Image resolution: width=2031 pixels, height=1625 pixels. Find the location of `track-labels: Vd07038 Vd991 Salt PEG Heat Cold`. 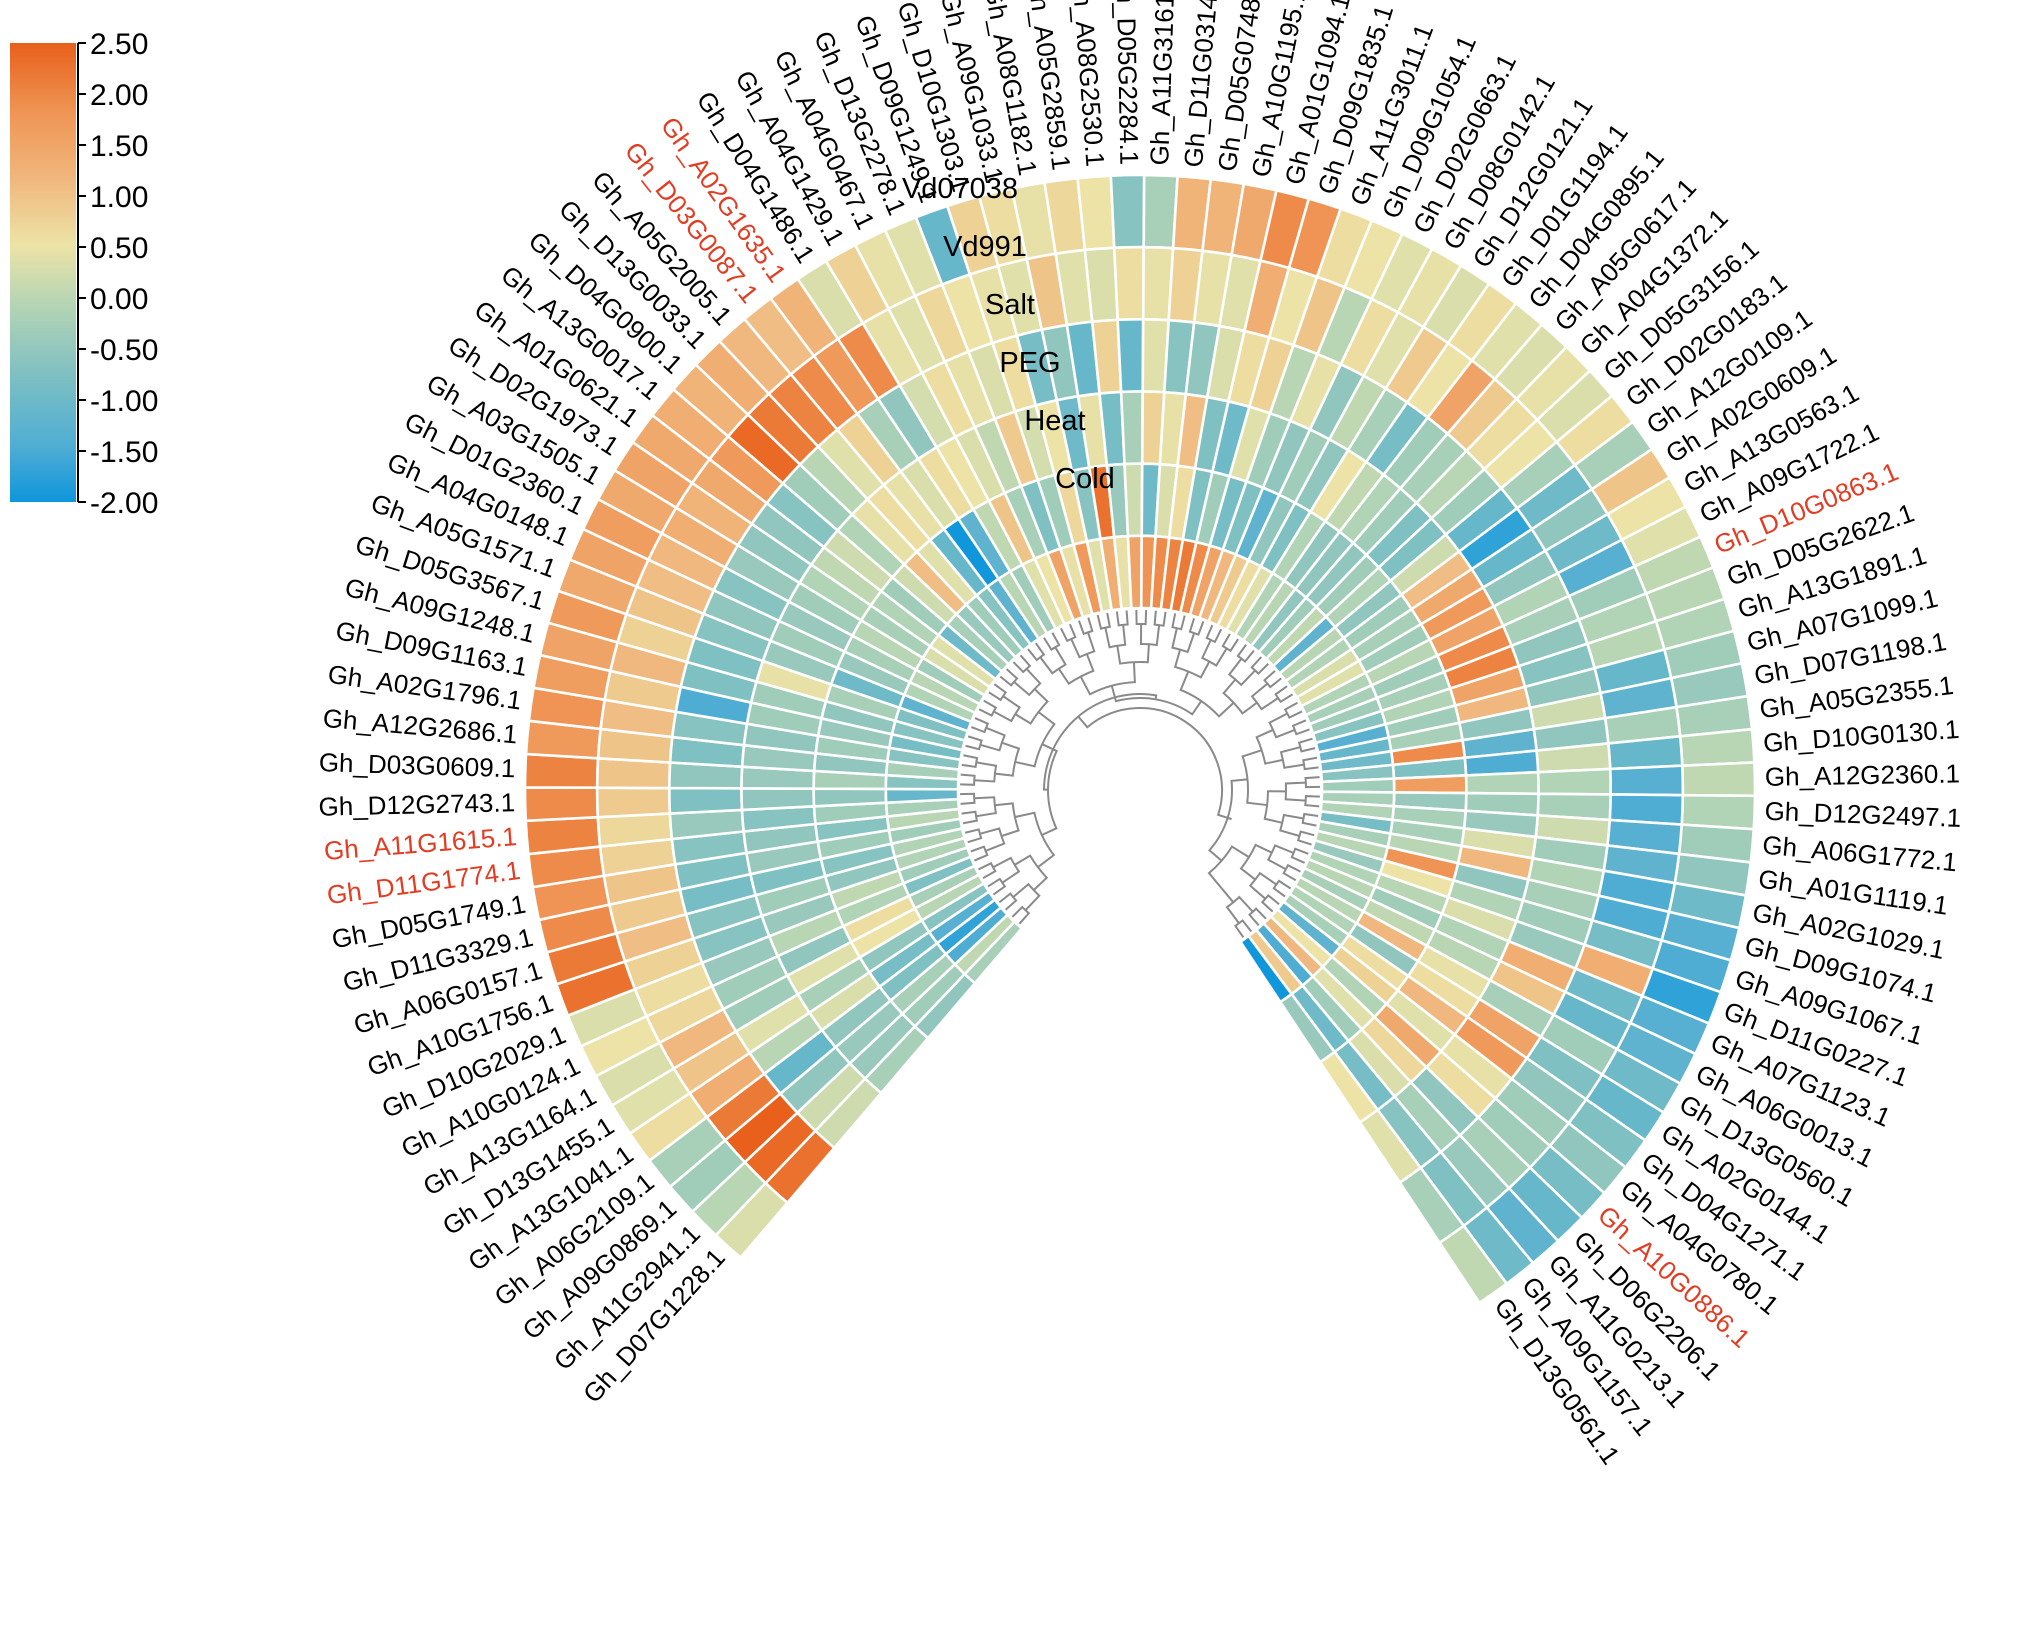

track-labels: Vd07038 Vd991 Salt PEG Heat Cold is located at coordinates (1008, 334).